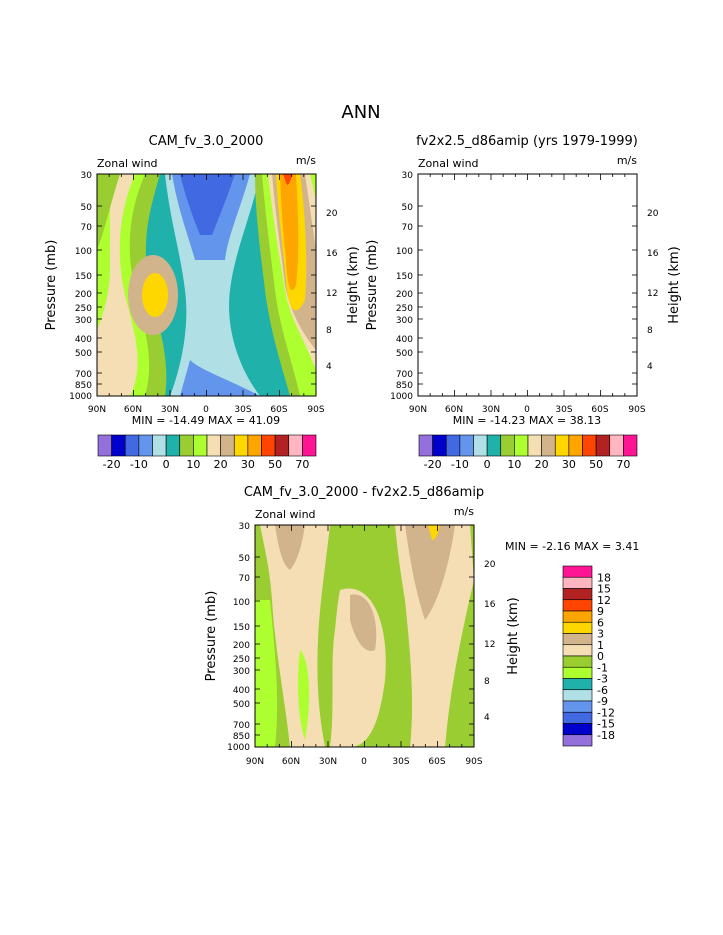 This screenshot has height=935, width=723. I want to click on tropics-neg10, so click(528, 204).